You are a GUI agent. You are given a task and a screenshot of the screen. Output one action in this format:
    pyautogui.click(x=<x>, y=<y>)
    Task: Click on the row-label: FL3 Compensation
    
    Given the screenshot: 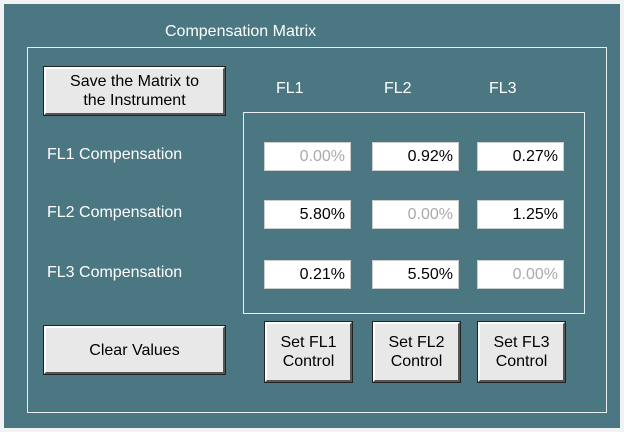 What is the action you would take?
    pyautogui.click(x=115, y=272)
    